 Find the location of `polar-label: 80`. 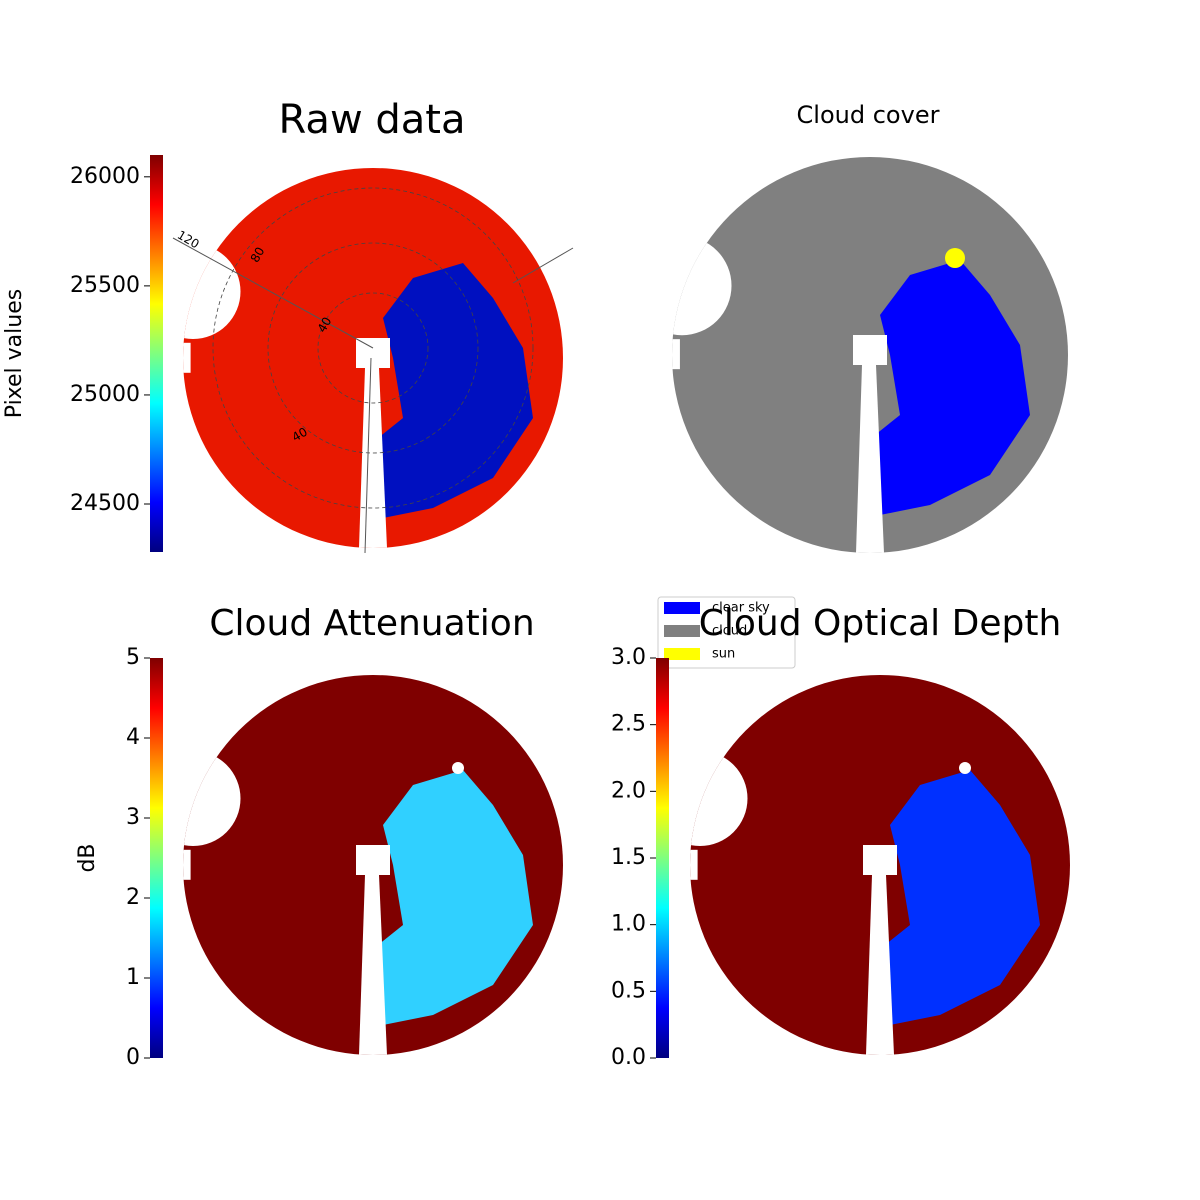

polar-label: 80 is located at coordinates (258, 255).